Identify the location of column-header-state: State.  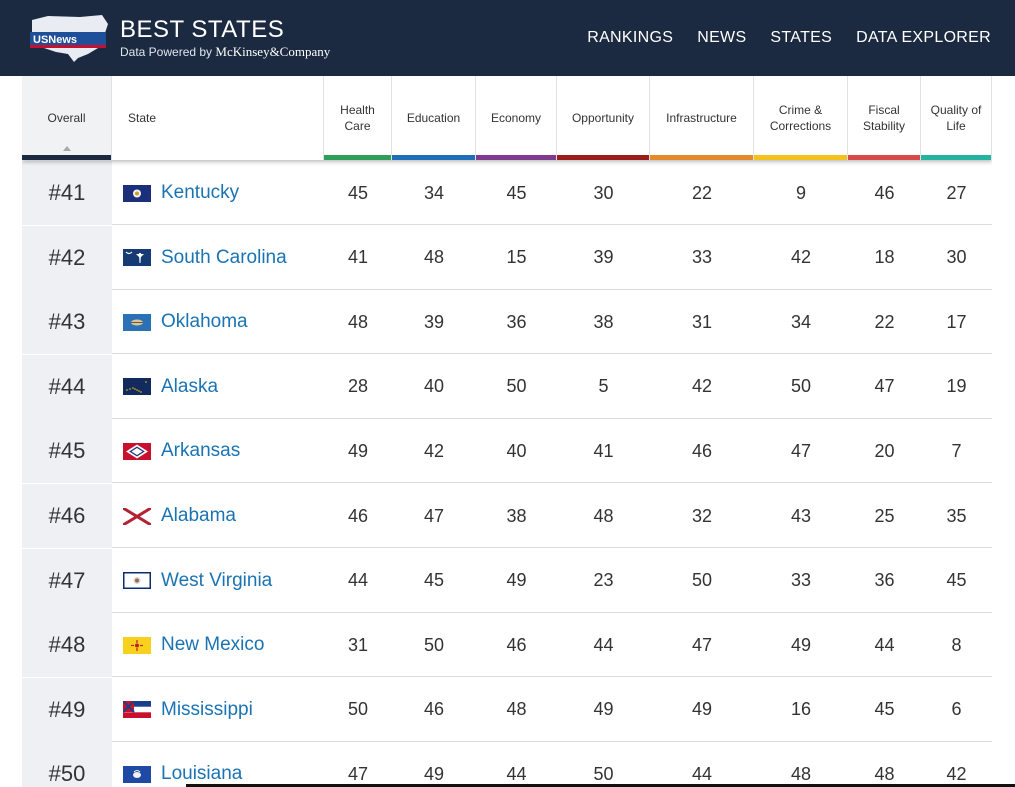
(218, 118).